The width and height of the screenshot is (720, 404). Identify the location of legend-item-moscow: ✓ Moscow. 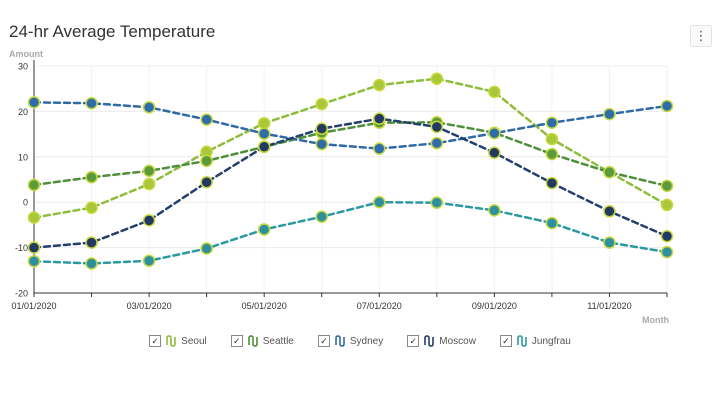
(441, 341).